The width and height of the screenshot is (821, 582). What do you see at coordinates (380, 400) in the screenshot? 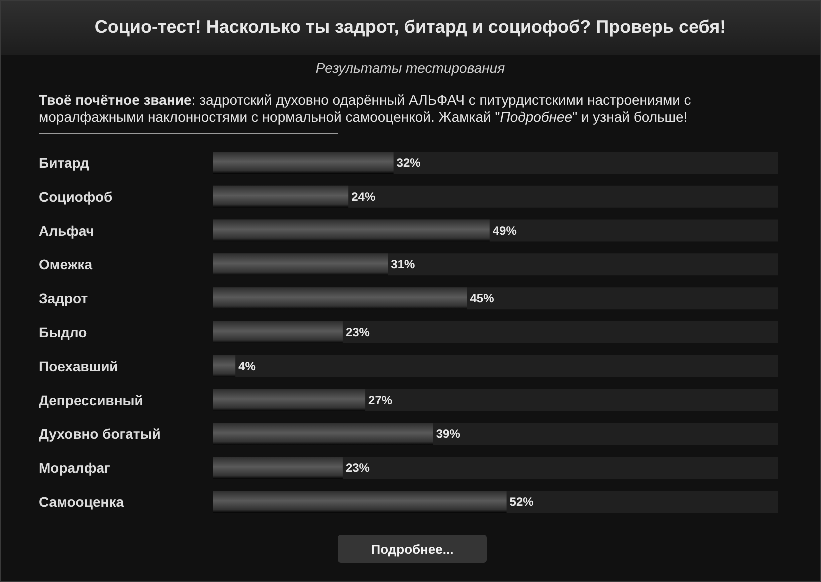
I see `data-label: 27%` at bounding box center [380, 400].